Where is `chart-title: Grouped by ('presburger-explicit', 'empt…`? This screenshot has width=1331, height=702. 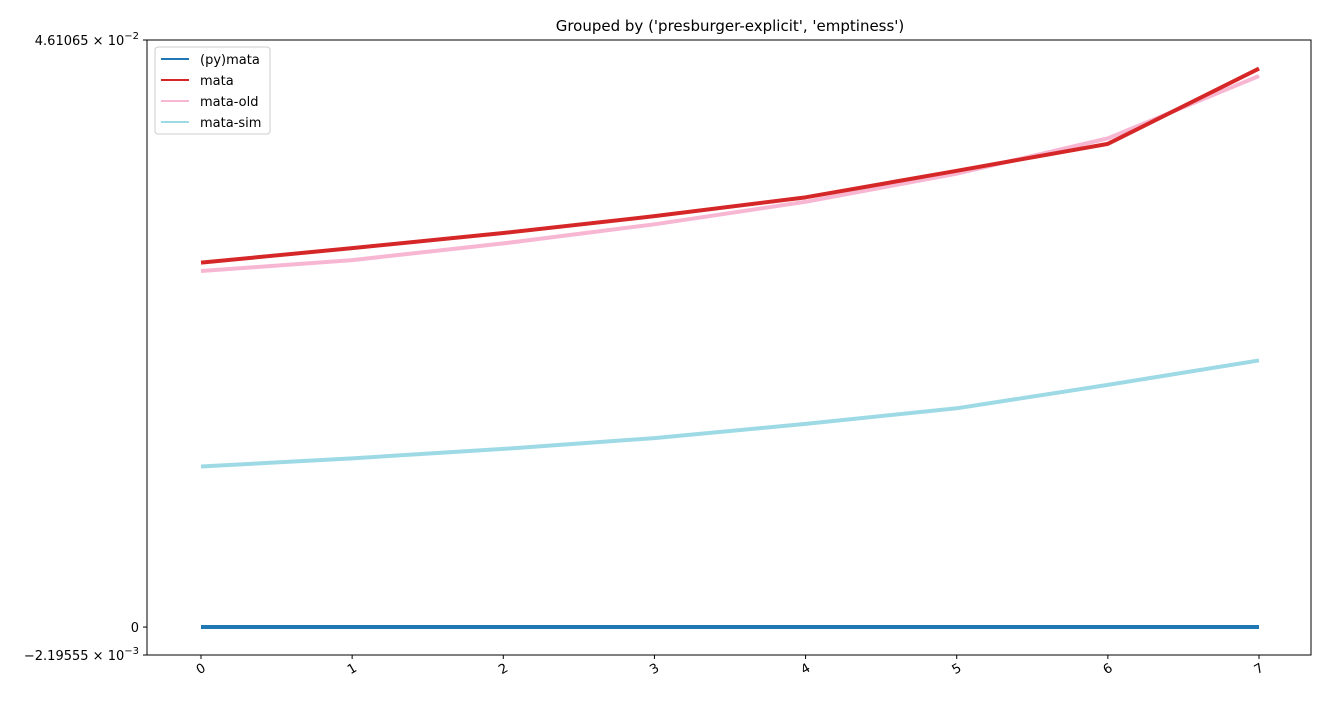 chart-title: Grouped by ('presburger-explicit', 'empt… is located at coordinates (730, 26).